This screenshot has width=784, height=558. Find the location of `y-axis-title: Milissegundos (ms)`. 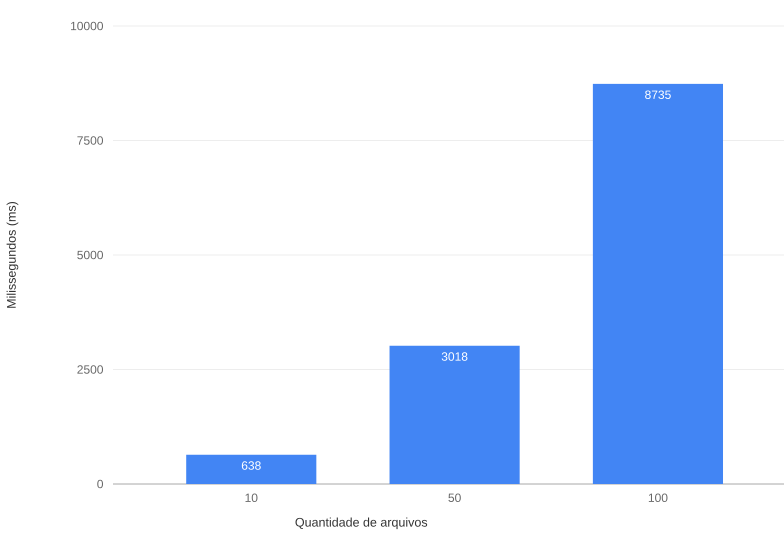

y-axis-title: Milissegundos (ms) is located at coordinates (12, 255).